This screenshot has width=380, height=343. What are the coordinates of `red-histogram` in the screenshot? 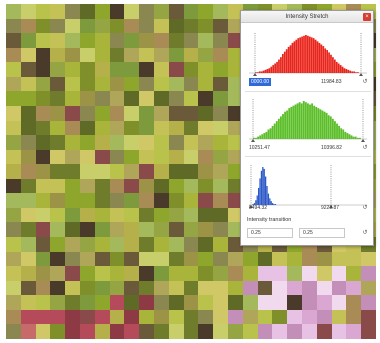 It's located at (308, 53).